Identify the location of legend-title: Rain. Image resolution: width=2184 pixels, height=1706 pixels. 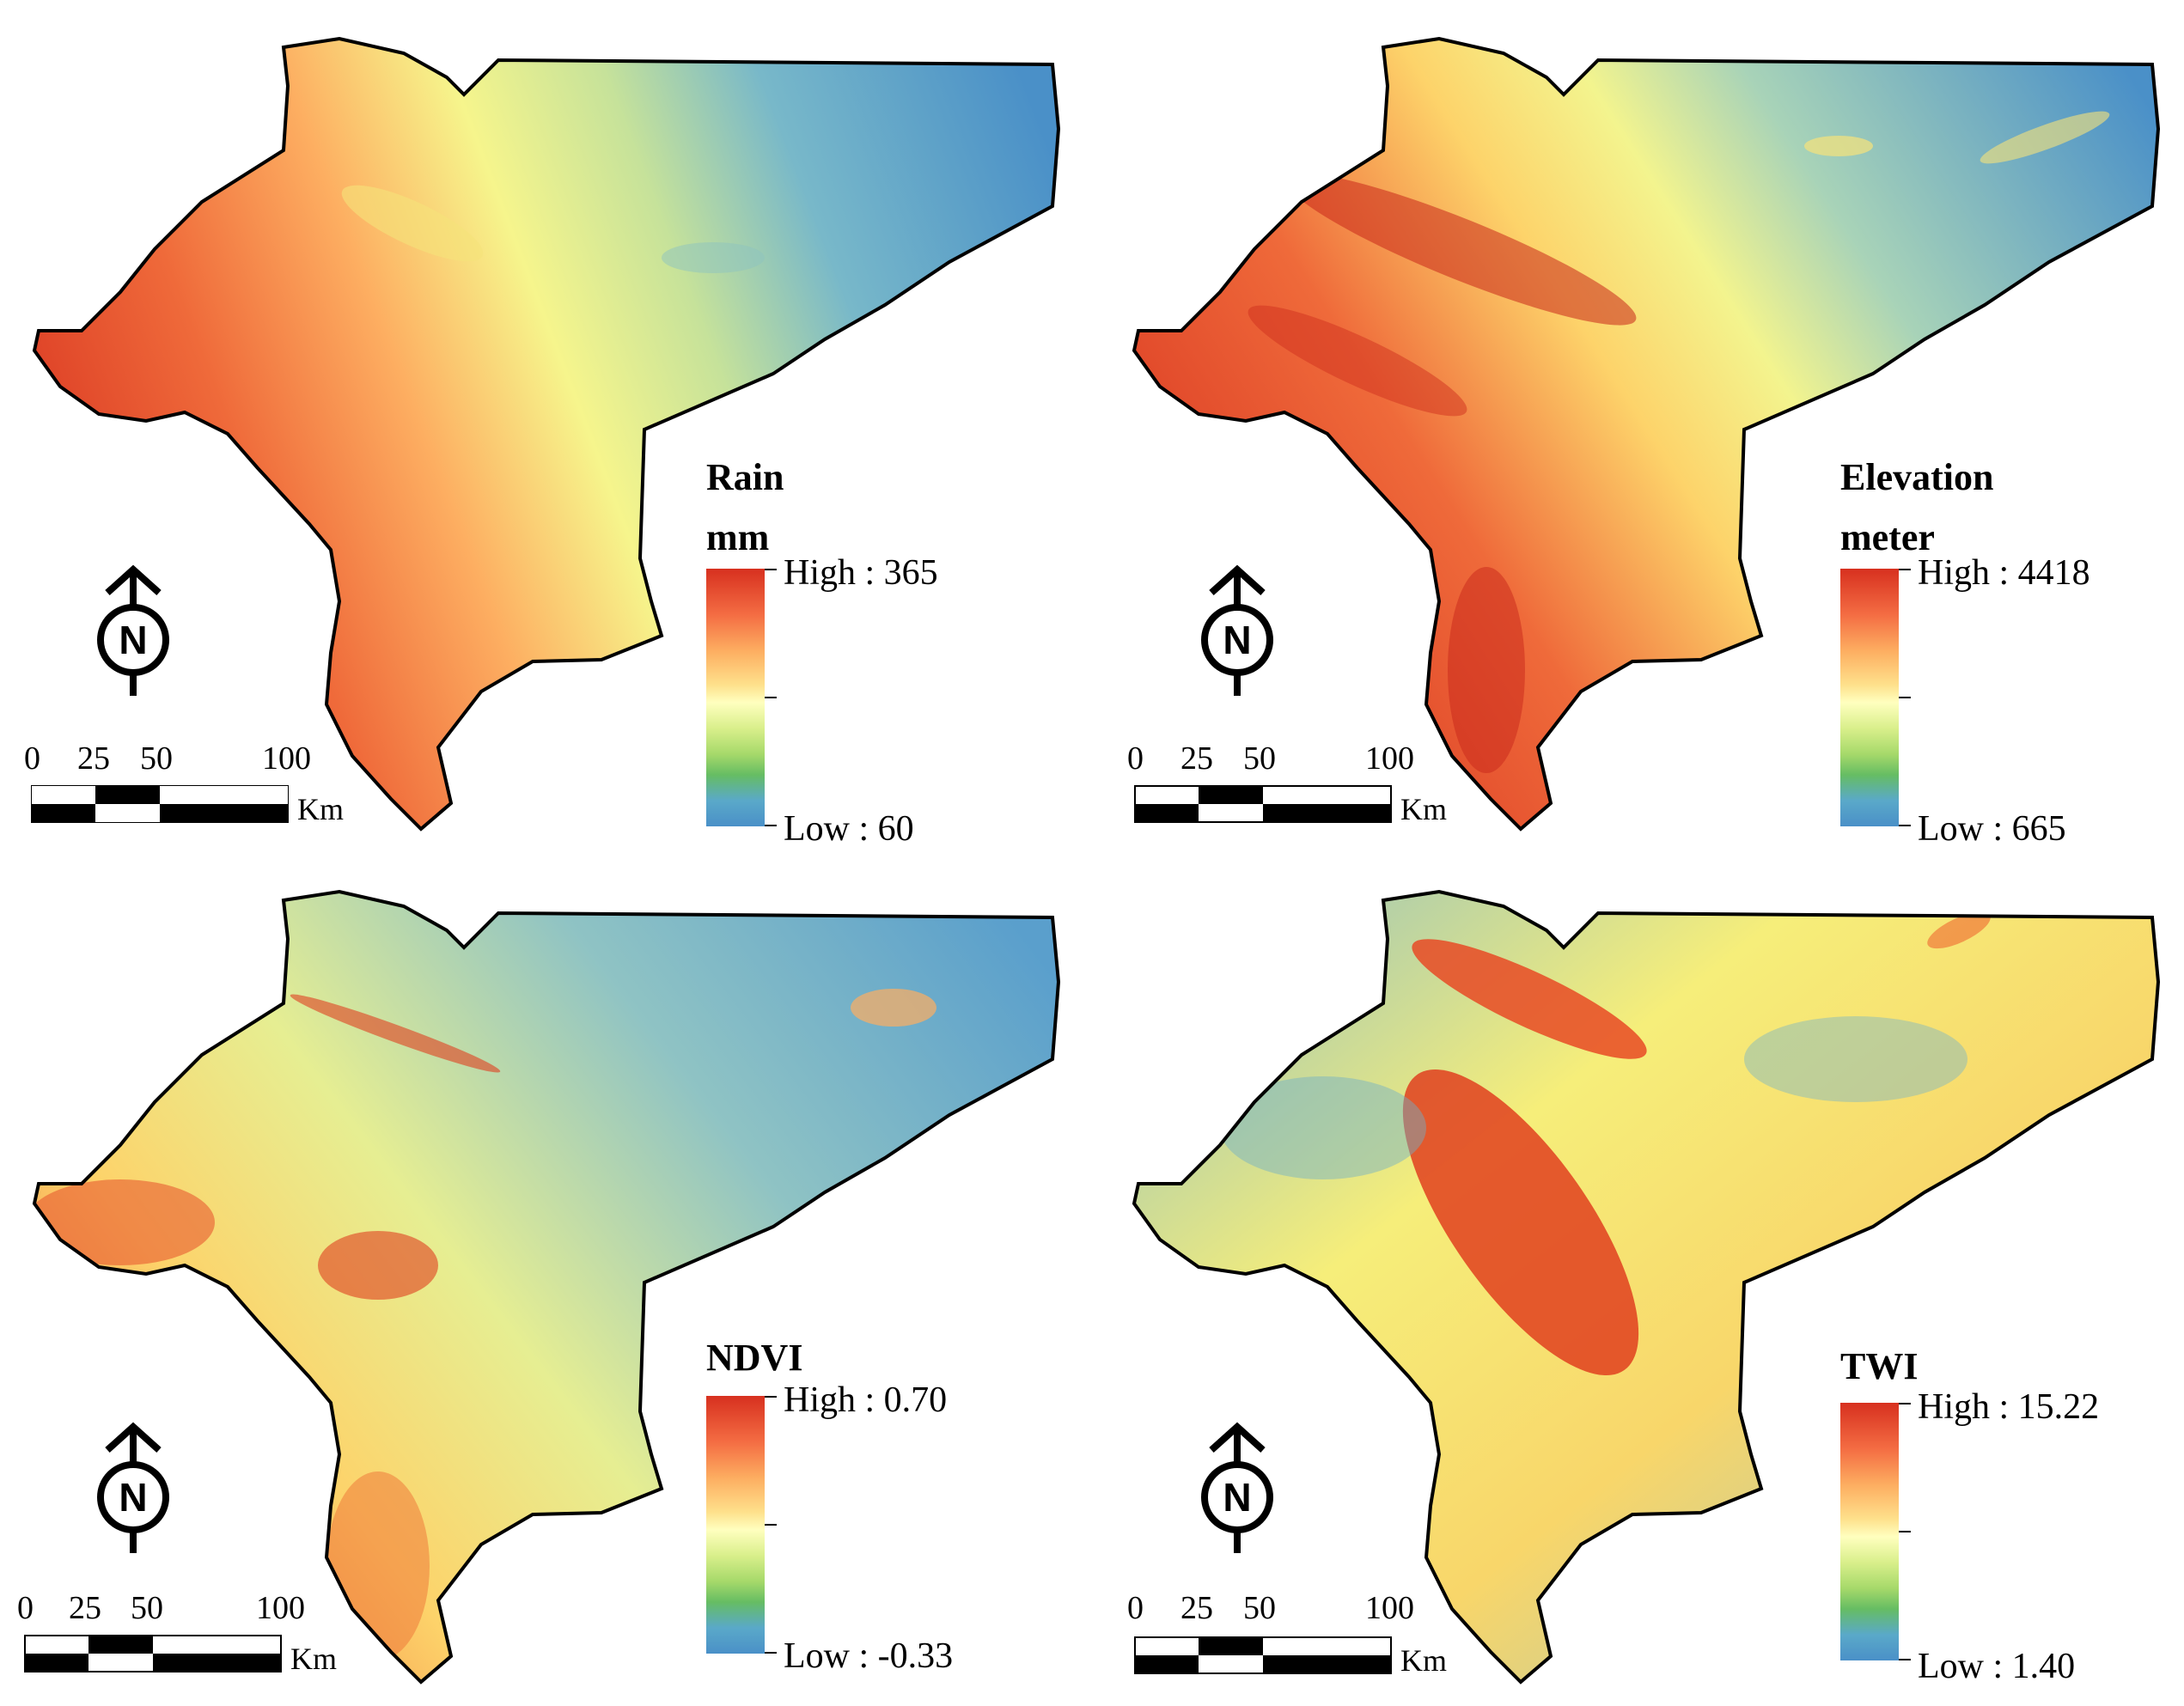
(745, 477).